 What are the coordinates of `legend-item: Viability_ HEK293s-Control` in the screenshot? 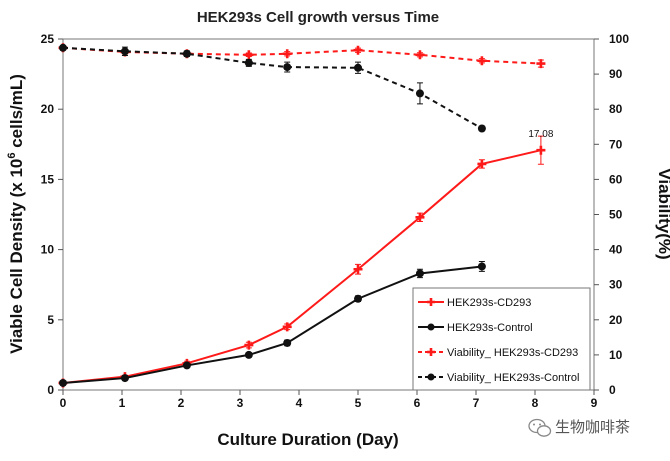 It's located at (498, 378).